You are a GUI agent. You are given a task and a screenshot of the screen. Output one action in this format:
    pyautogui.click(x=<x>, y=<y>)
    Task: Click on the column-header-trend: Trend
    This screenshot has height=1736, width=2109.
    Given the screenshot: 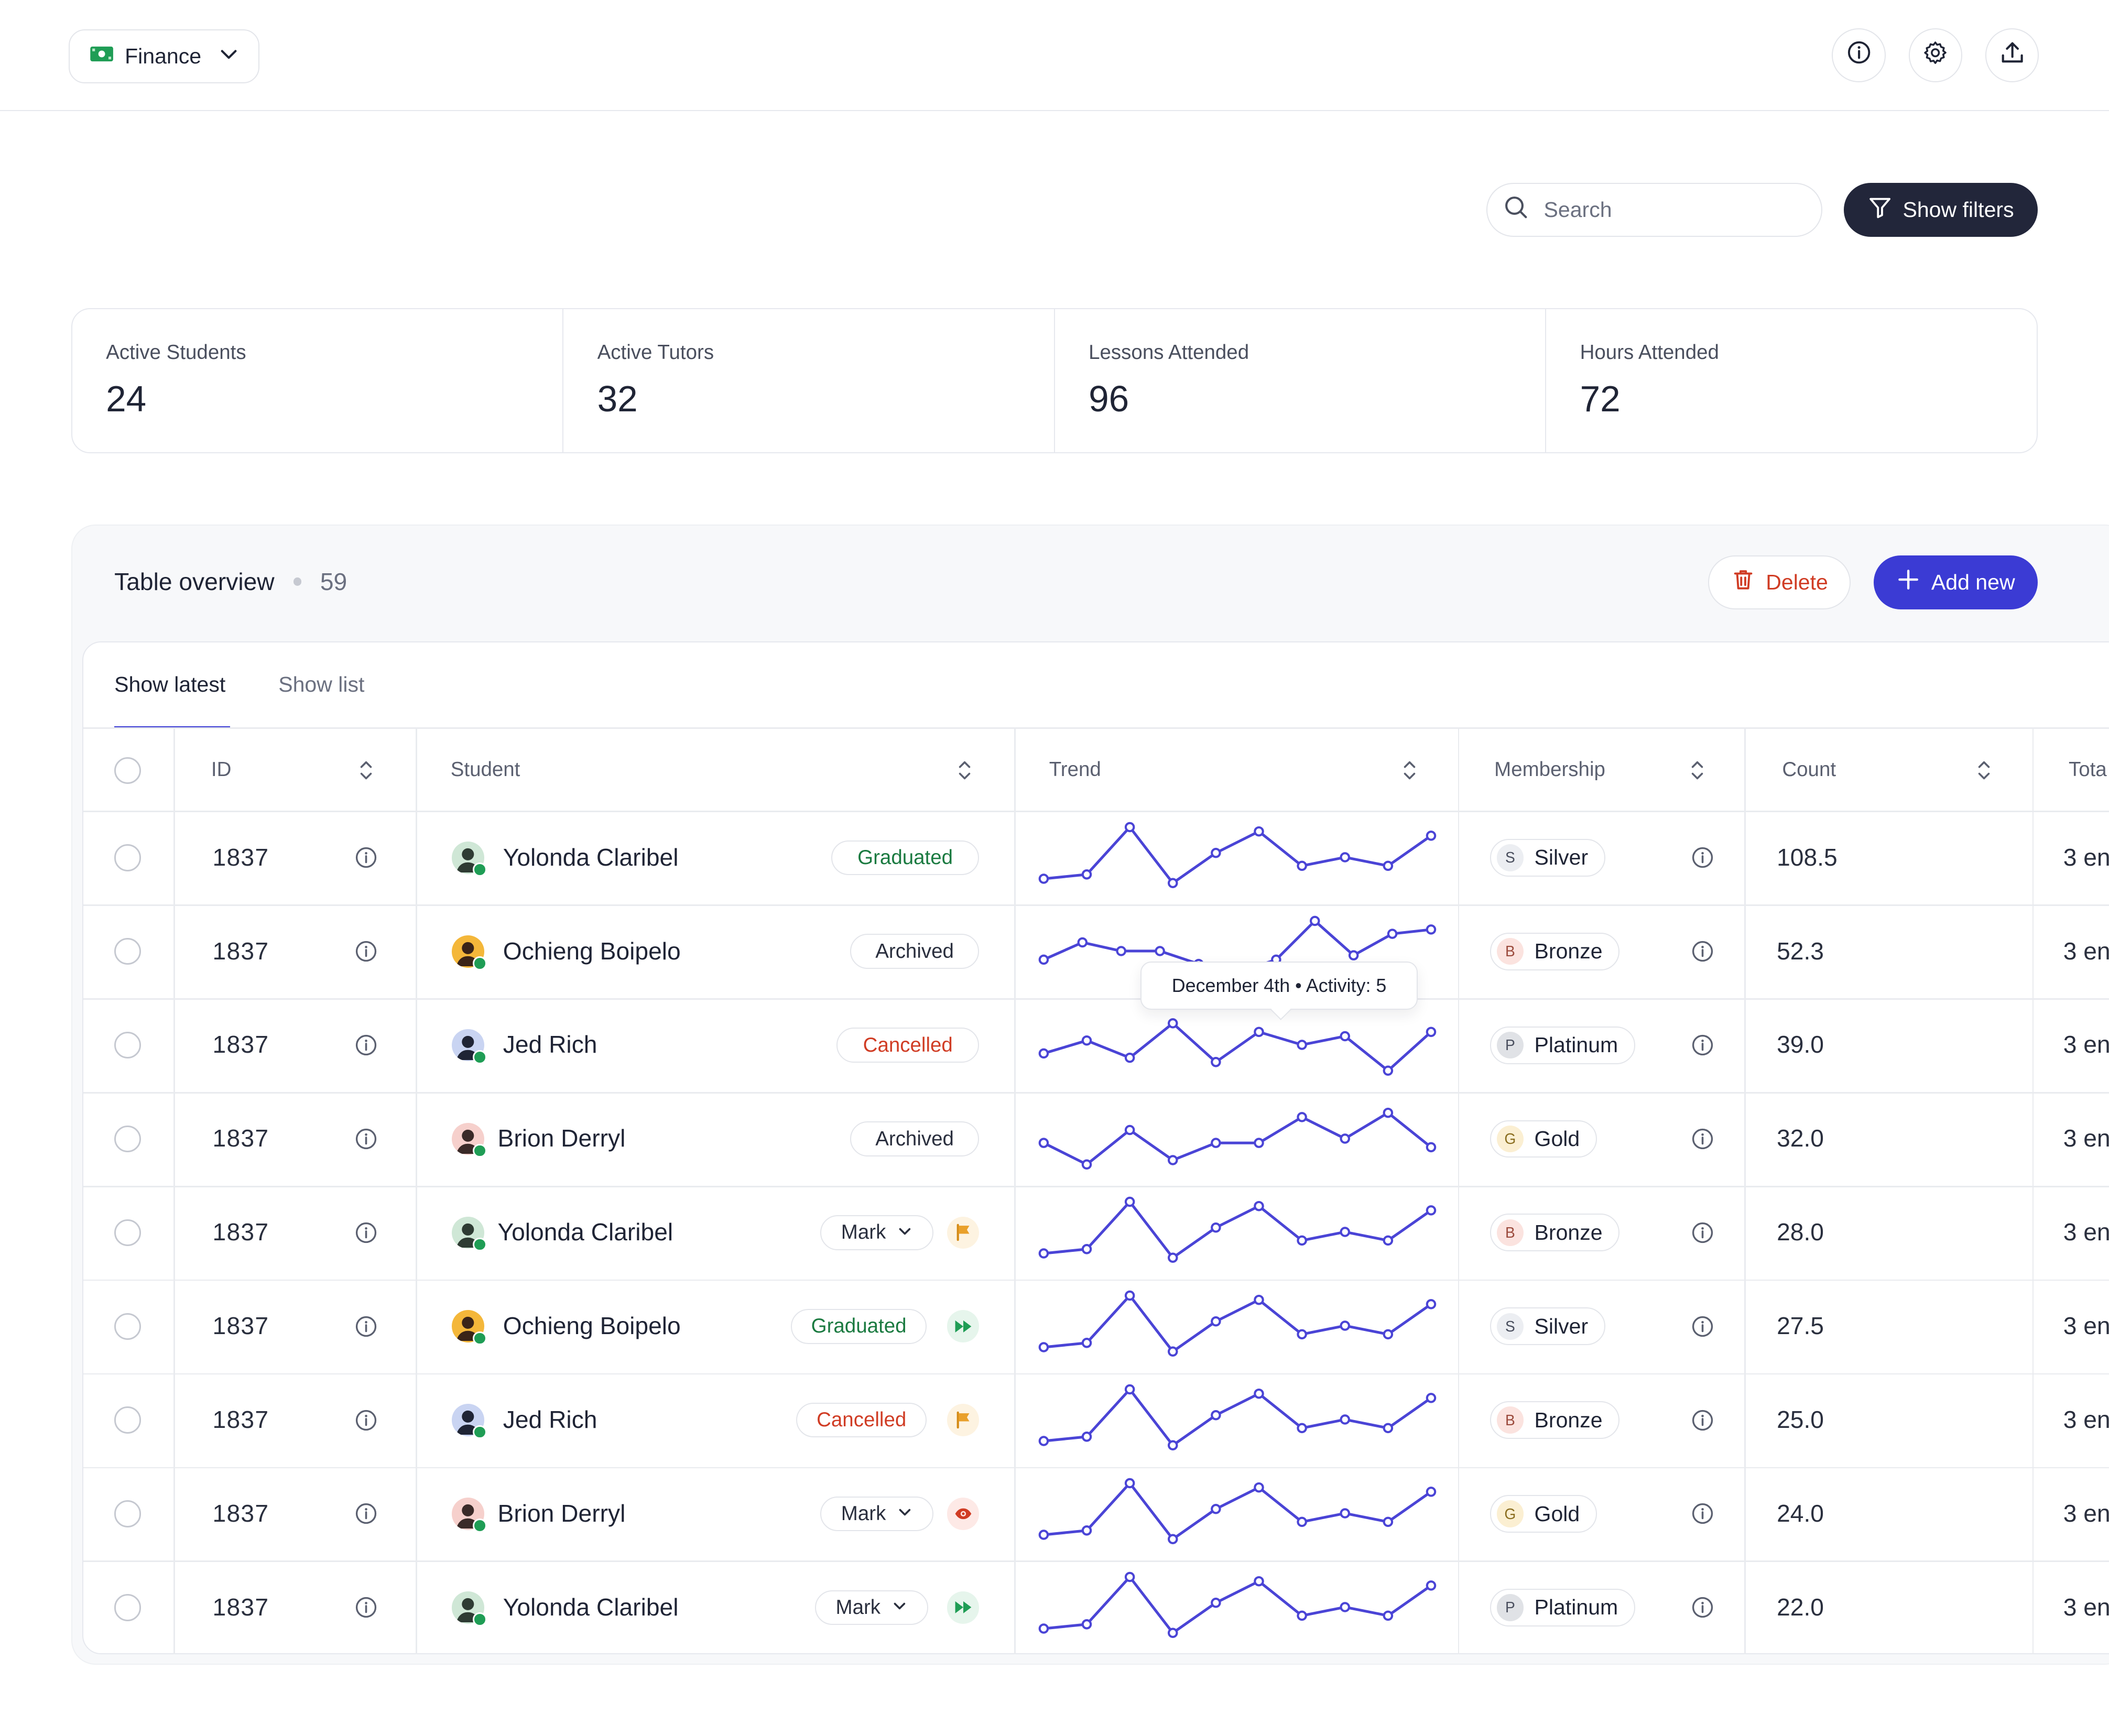 What is the action you would take?
    pyautogui.click(x=1075, y=769)
    